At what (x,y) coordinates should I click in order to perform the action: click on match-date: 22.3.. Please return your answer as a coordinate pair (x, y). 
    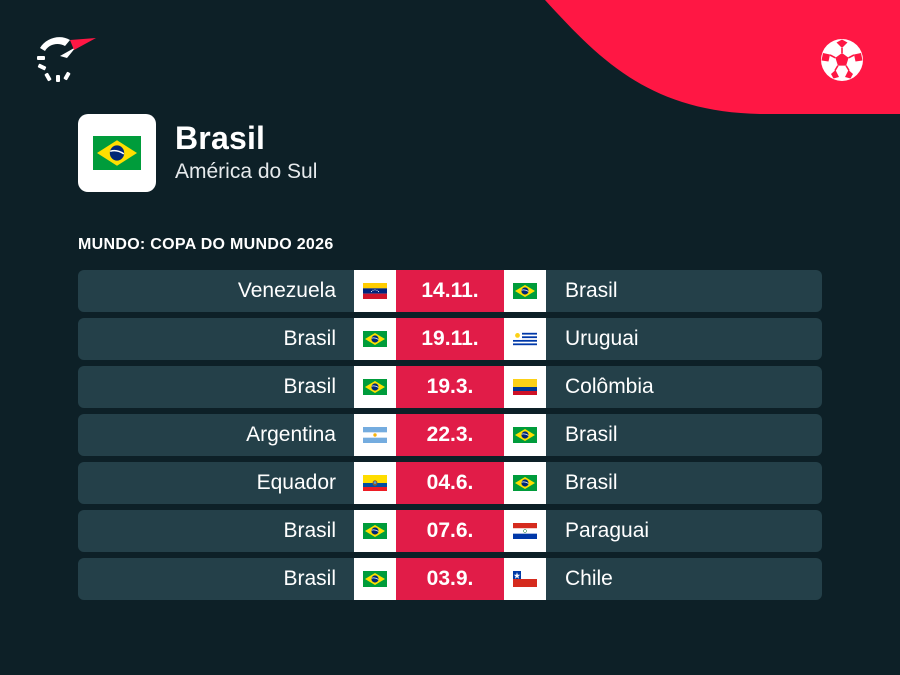
    Looking at the image, I should click on (450, 435).